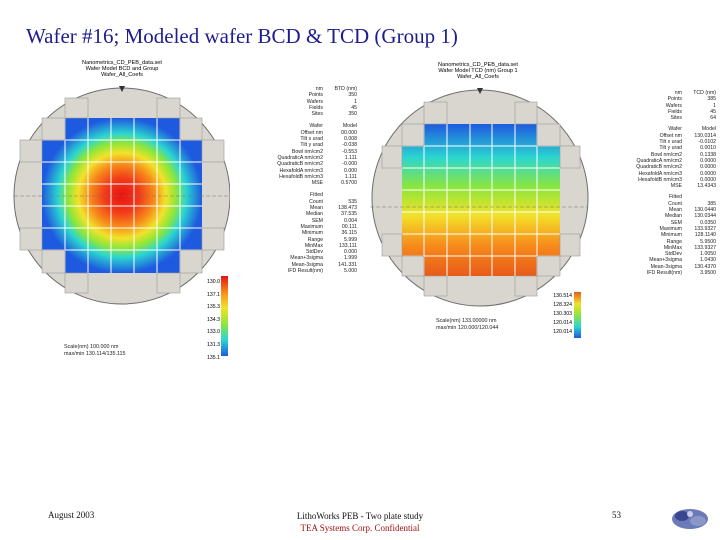  What do you see at coordinates (213, 282) in the screenshot?
I see `left-cb-label: 130.0` at bounding box center [213, 282].